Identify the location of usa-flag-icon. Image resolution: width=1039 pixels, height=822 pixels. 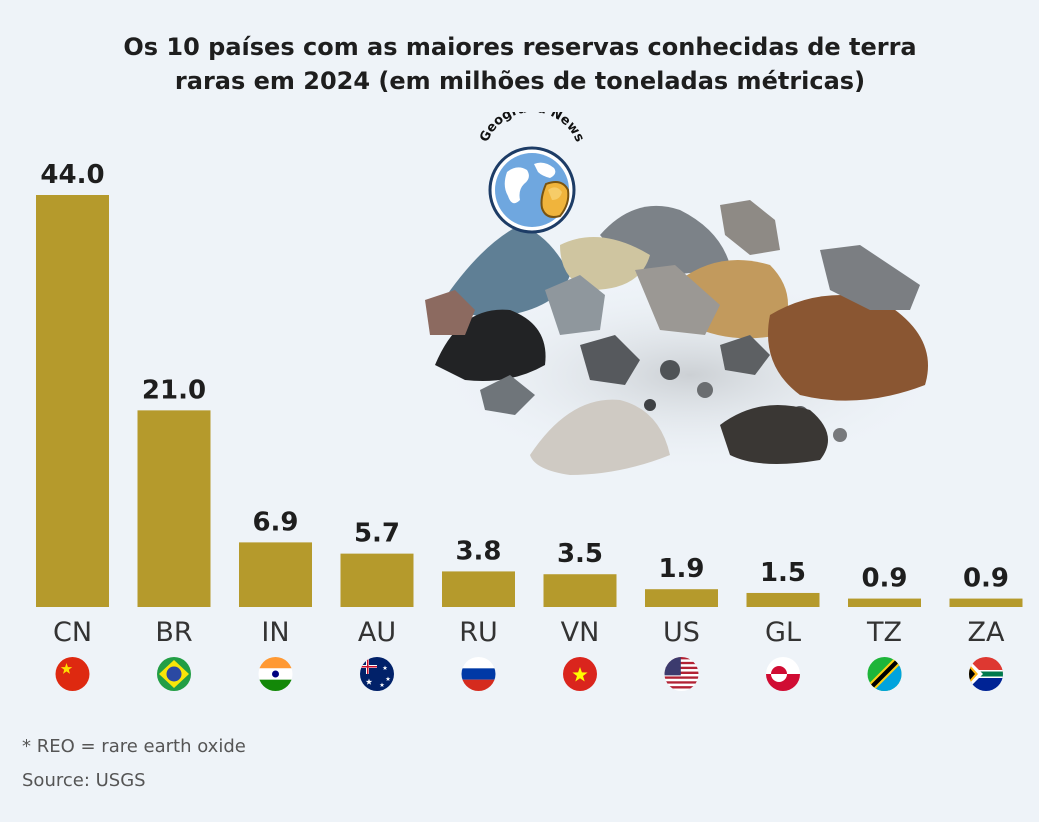
(681, 674).